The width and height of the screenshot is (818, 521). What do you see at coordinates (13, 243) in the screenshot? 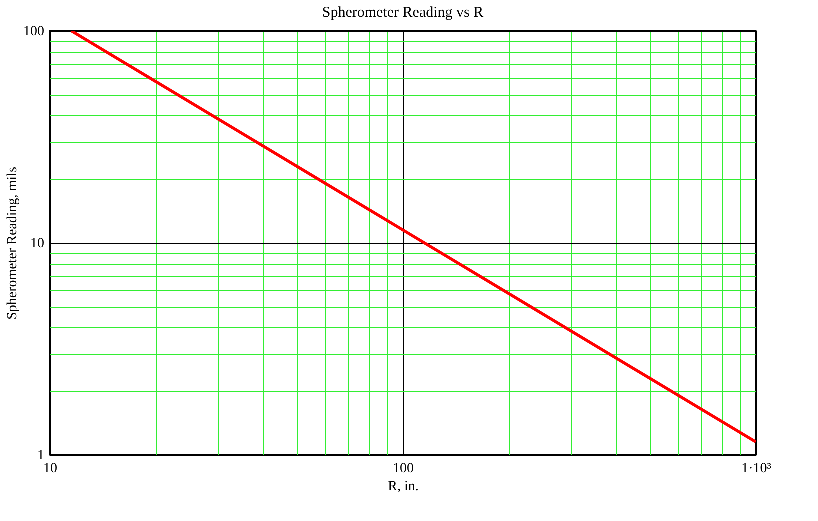
I see `y-axis-title: Spherometer Reading, mils` at bounding box center [13, 243].